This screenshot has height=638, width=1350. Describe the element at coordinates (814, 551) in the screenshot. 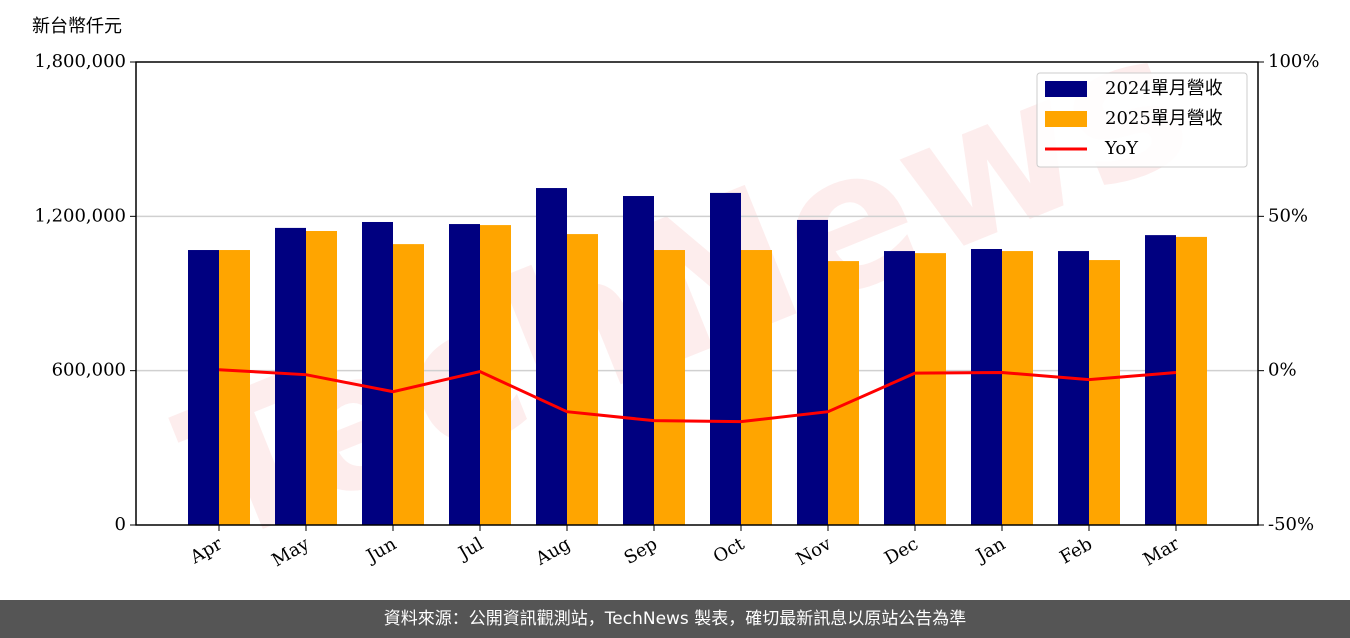

I see `x-tick-label: Nov` at that location.